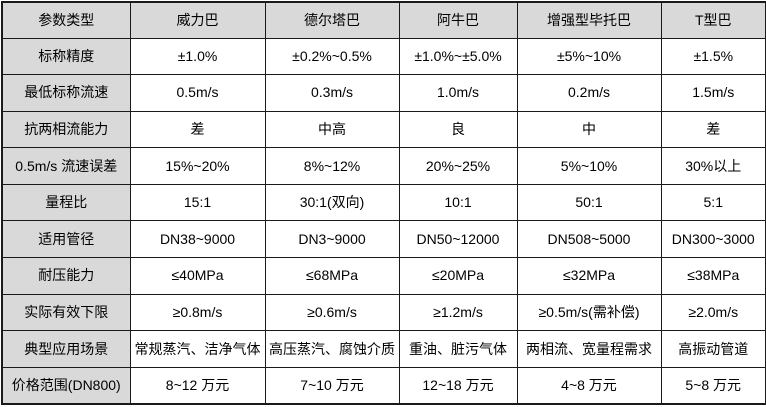  What do you see at coordinates (713, 202) in the screenshot?
I see `table-cell: 5:1` at bounding box center [713, 202].